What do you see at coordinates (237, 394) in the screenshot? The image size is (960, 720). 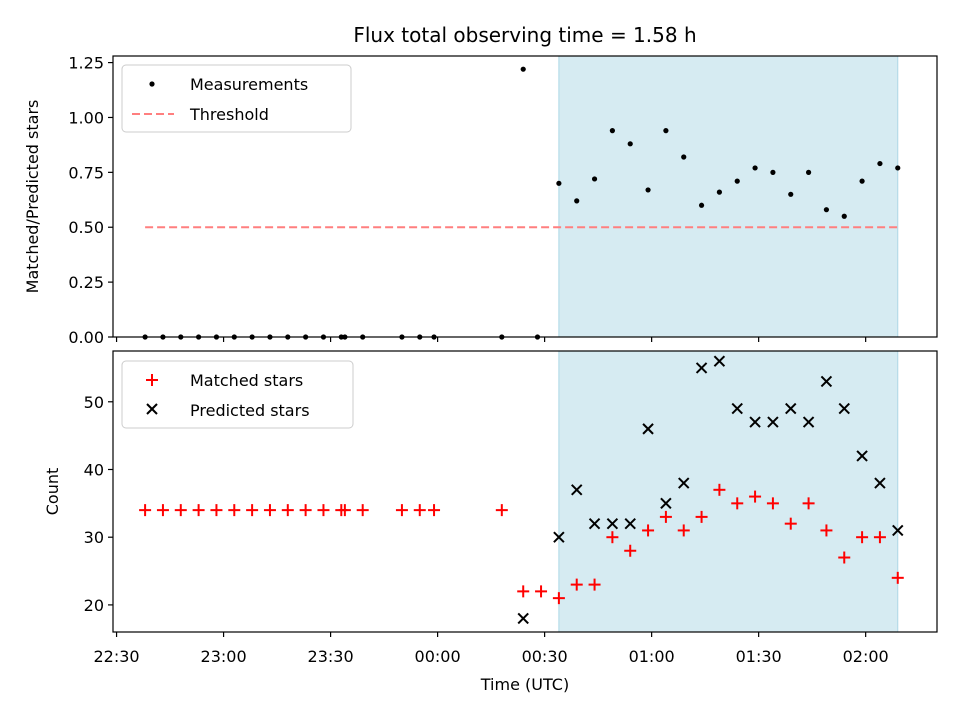 I see `count-legend: Matched stars Predicted stars` at bounding box center [237, 394].